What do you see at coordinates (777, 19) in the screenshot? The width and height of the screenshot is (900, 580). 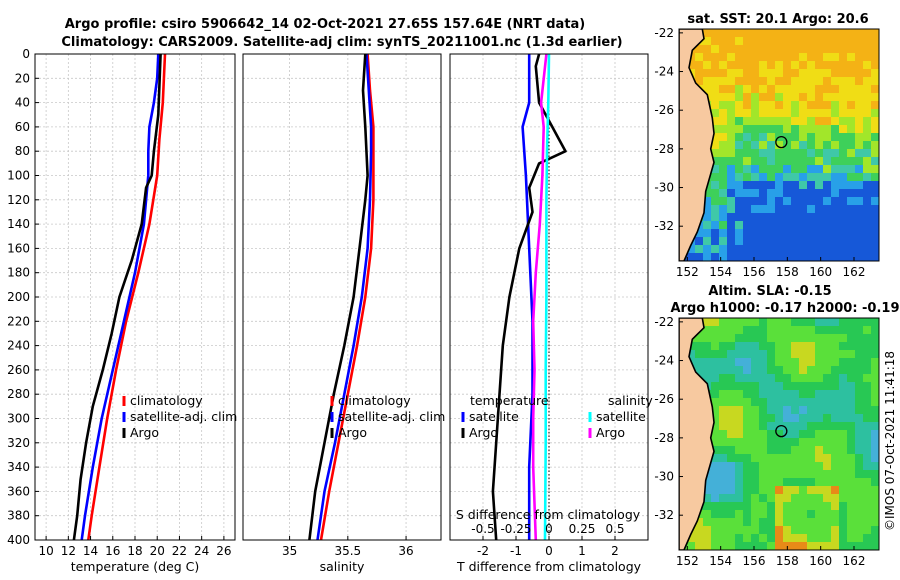 I see `sst-map-title: sat. SST: 20.1 Argo: 20.6` at bounding box center [777, 19].